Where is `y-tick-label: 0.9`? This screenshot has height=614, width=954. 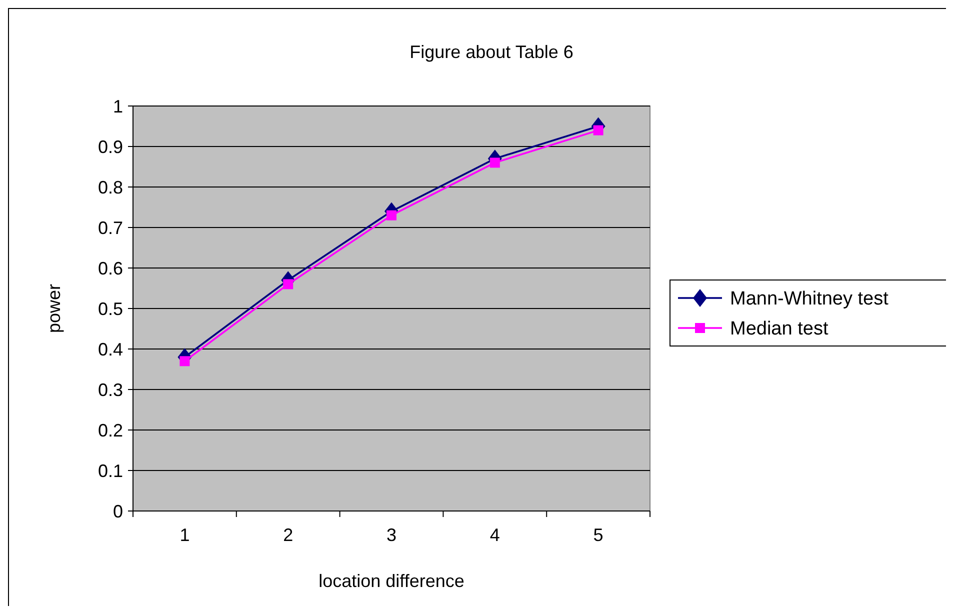
y-tick-label: 0.9 is located at coordinates (110, 146).